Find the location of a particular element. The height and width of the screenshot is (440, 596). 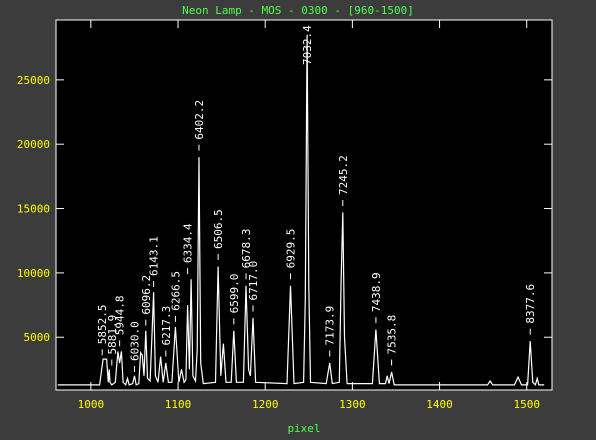

annotation-label: 6217.3 is located at coordinates (166, 326).